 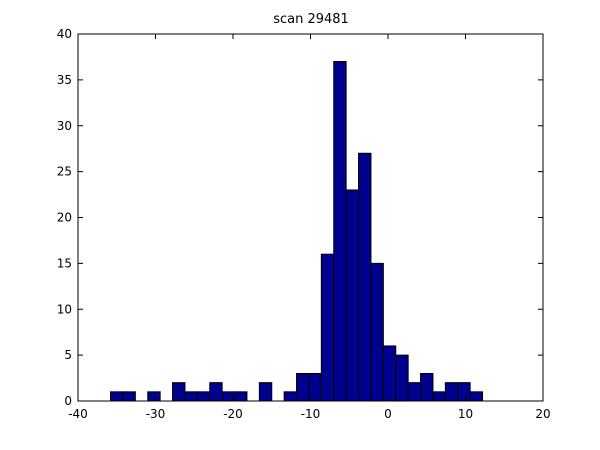 What do you see at coordinates (311, 19) in the screenshot?
I see `chart-title: scan 29481` at bounding box center [311, 19].